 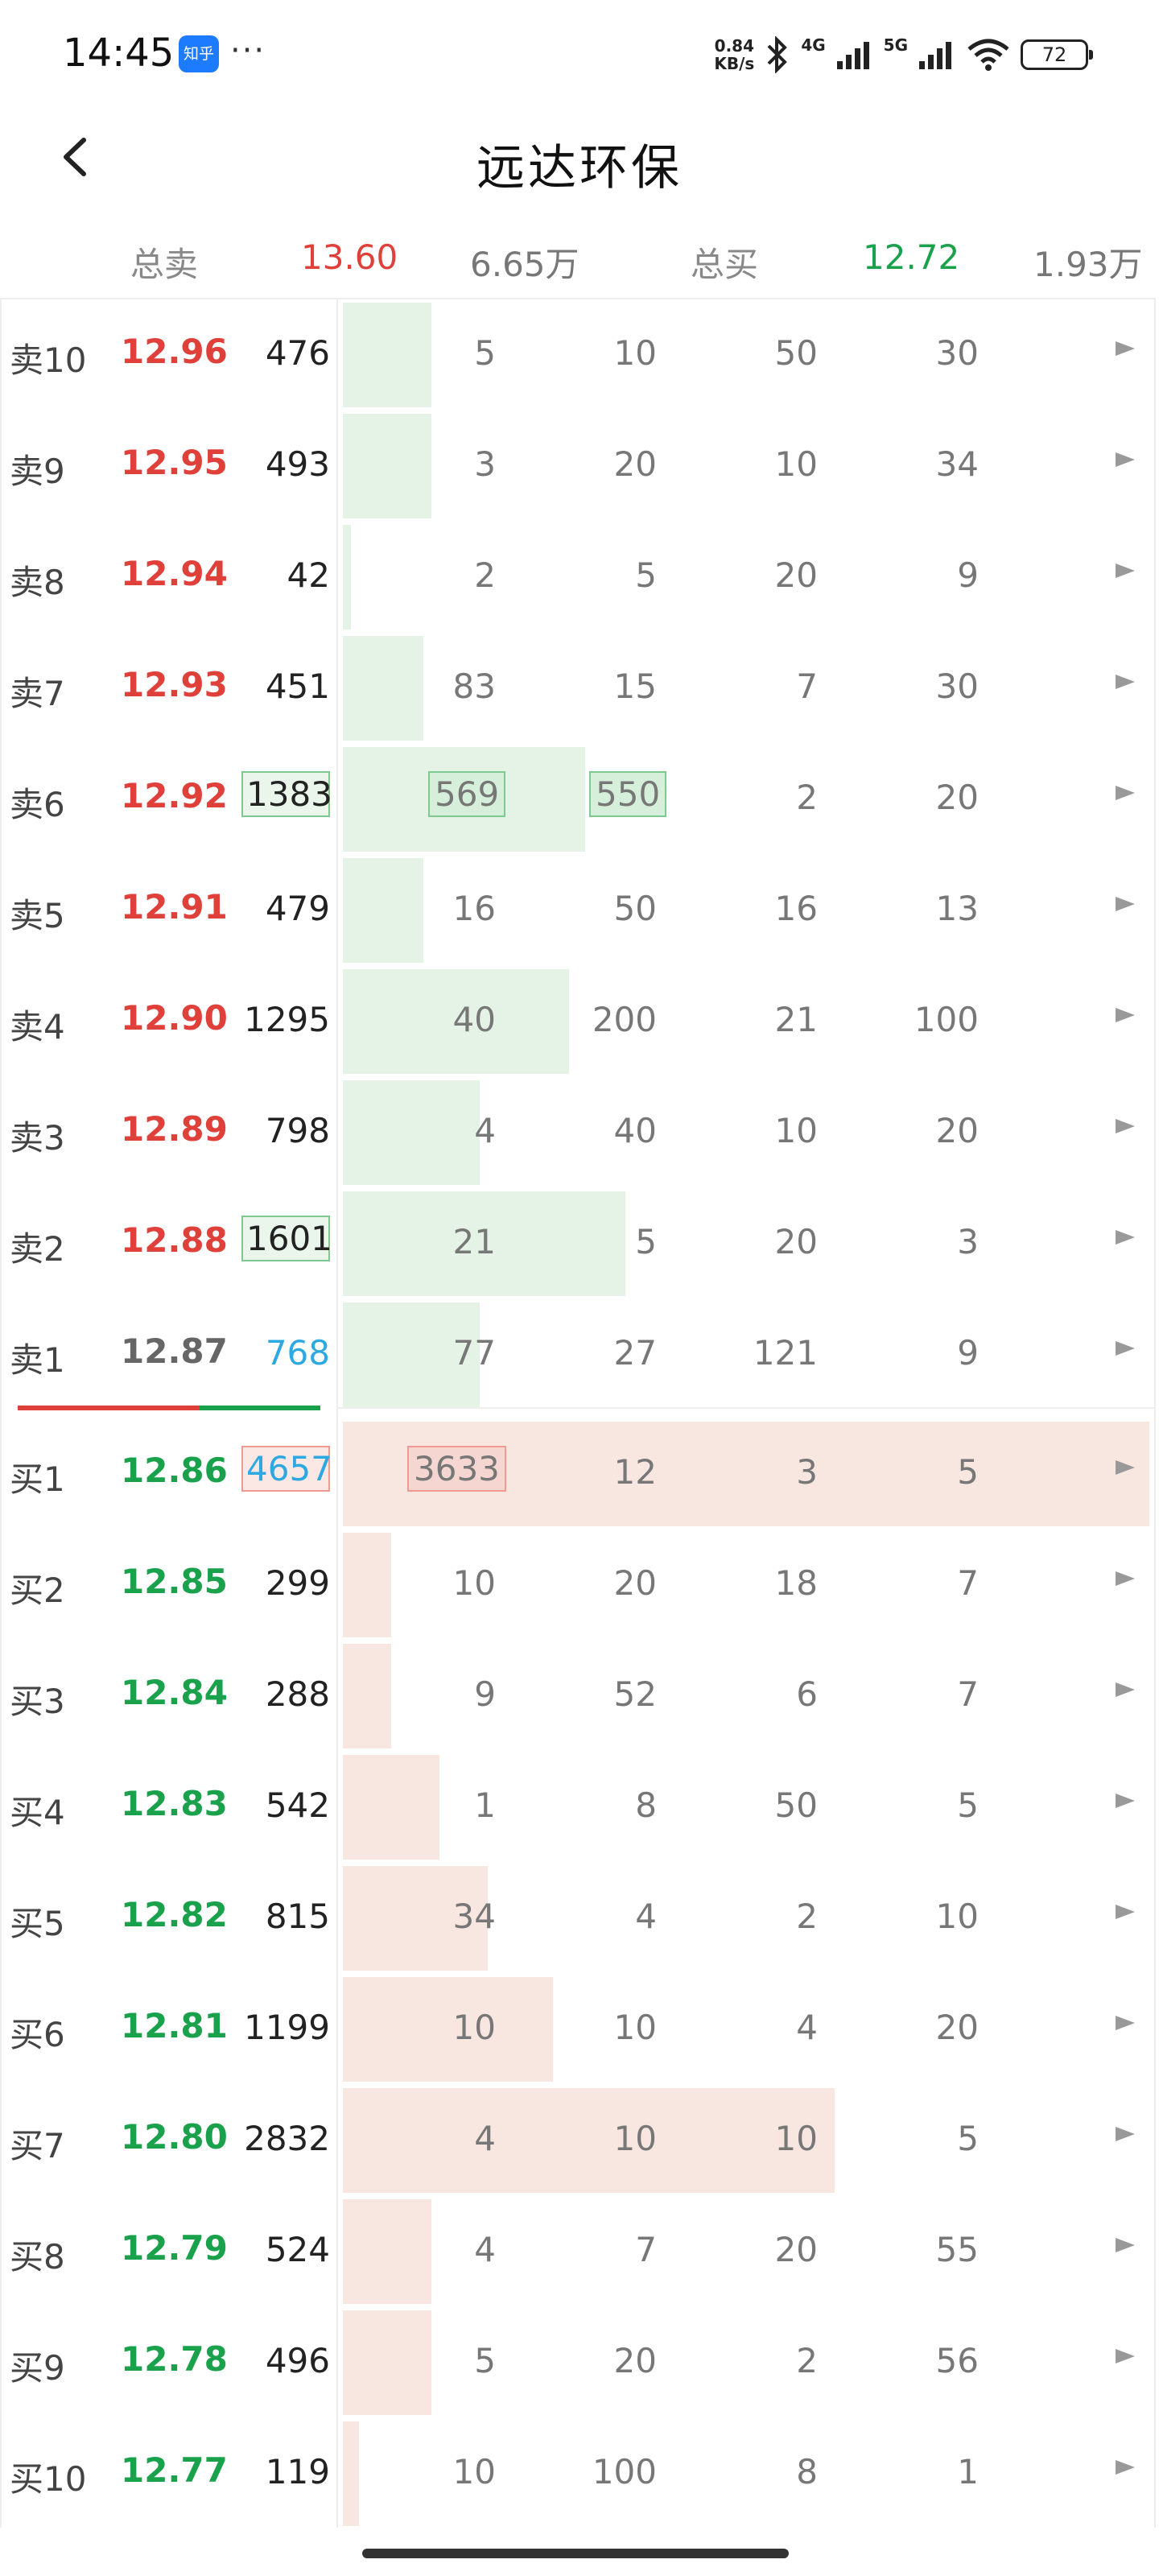 What do you see at coordinates (37, 2034) in the screenshot?
I see `level-label: 买6` at bounding box center [37, 2034].